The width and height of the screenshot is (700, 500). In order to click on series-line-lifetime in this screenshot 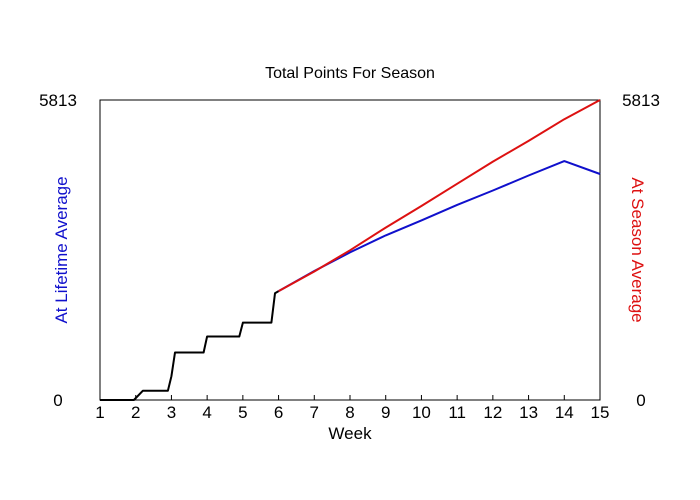, I will do `click(439, 226)`.